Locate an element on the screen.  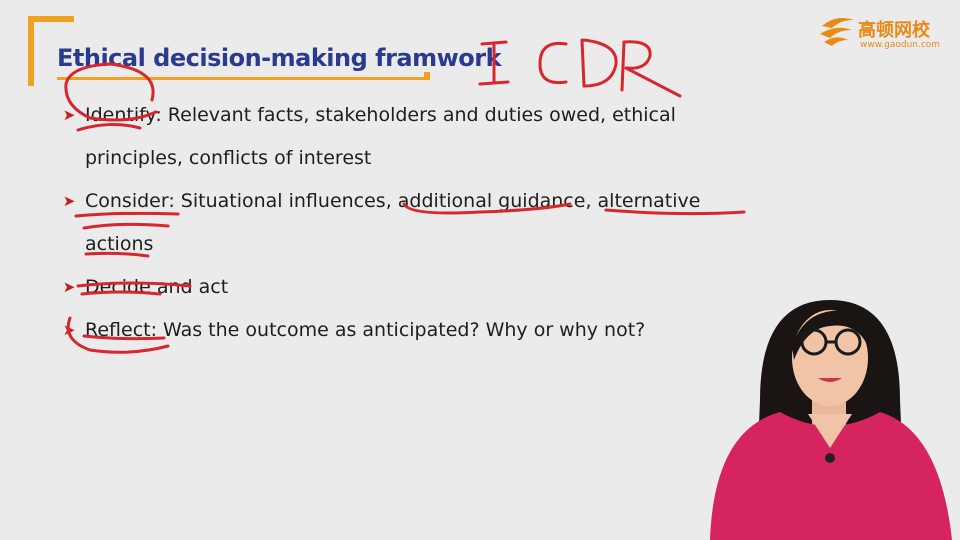
gaodun-logo: 高顿网校 www.gaodun.com is located at coordinates (884, 32).